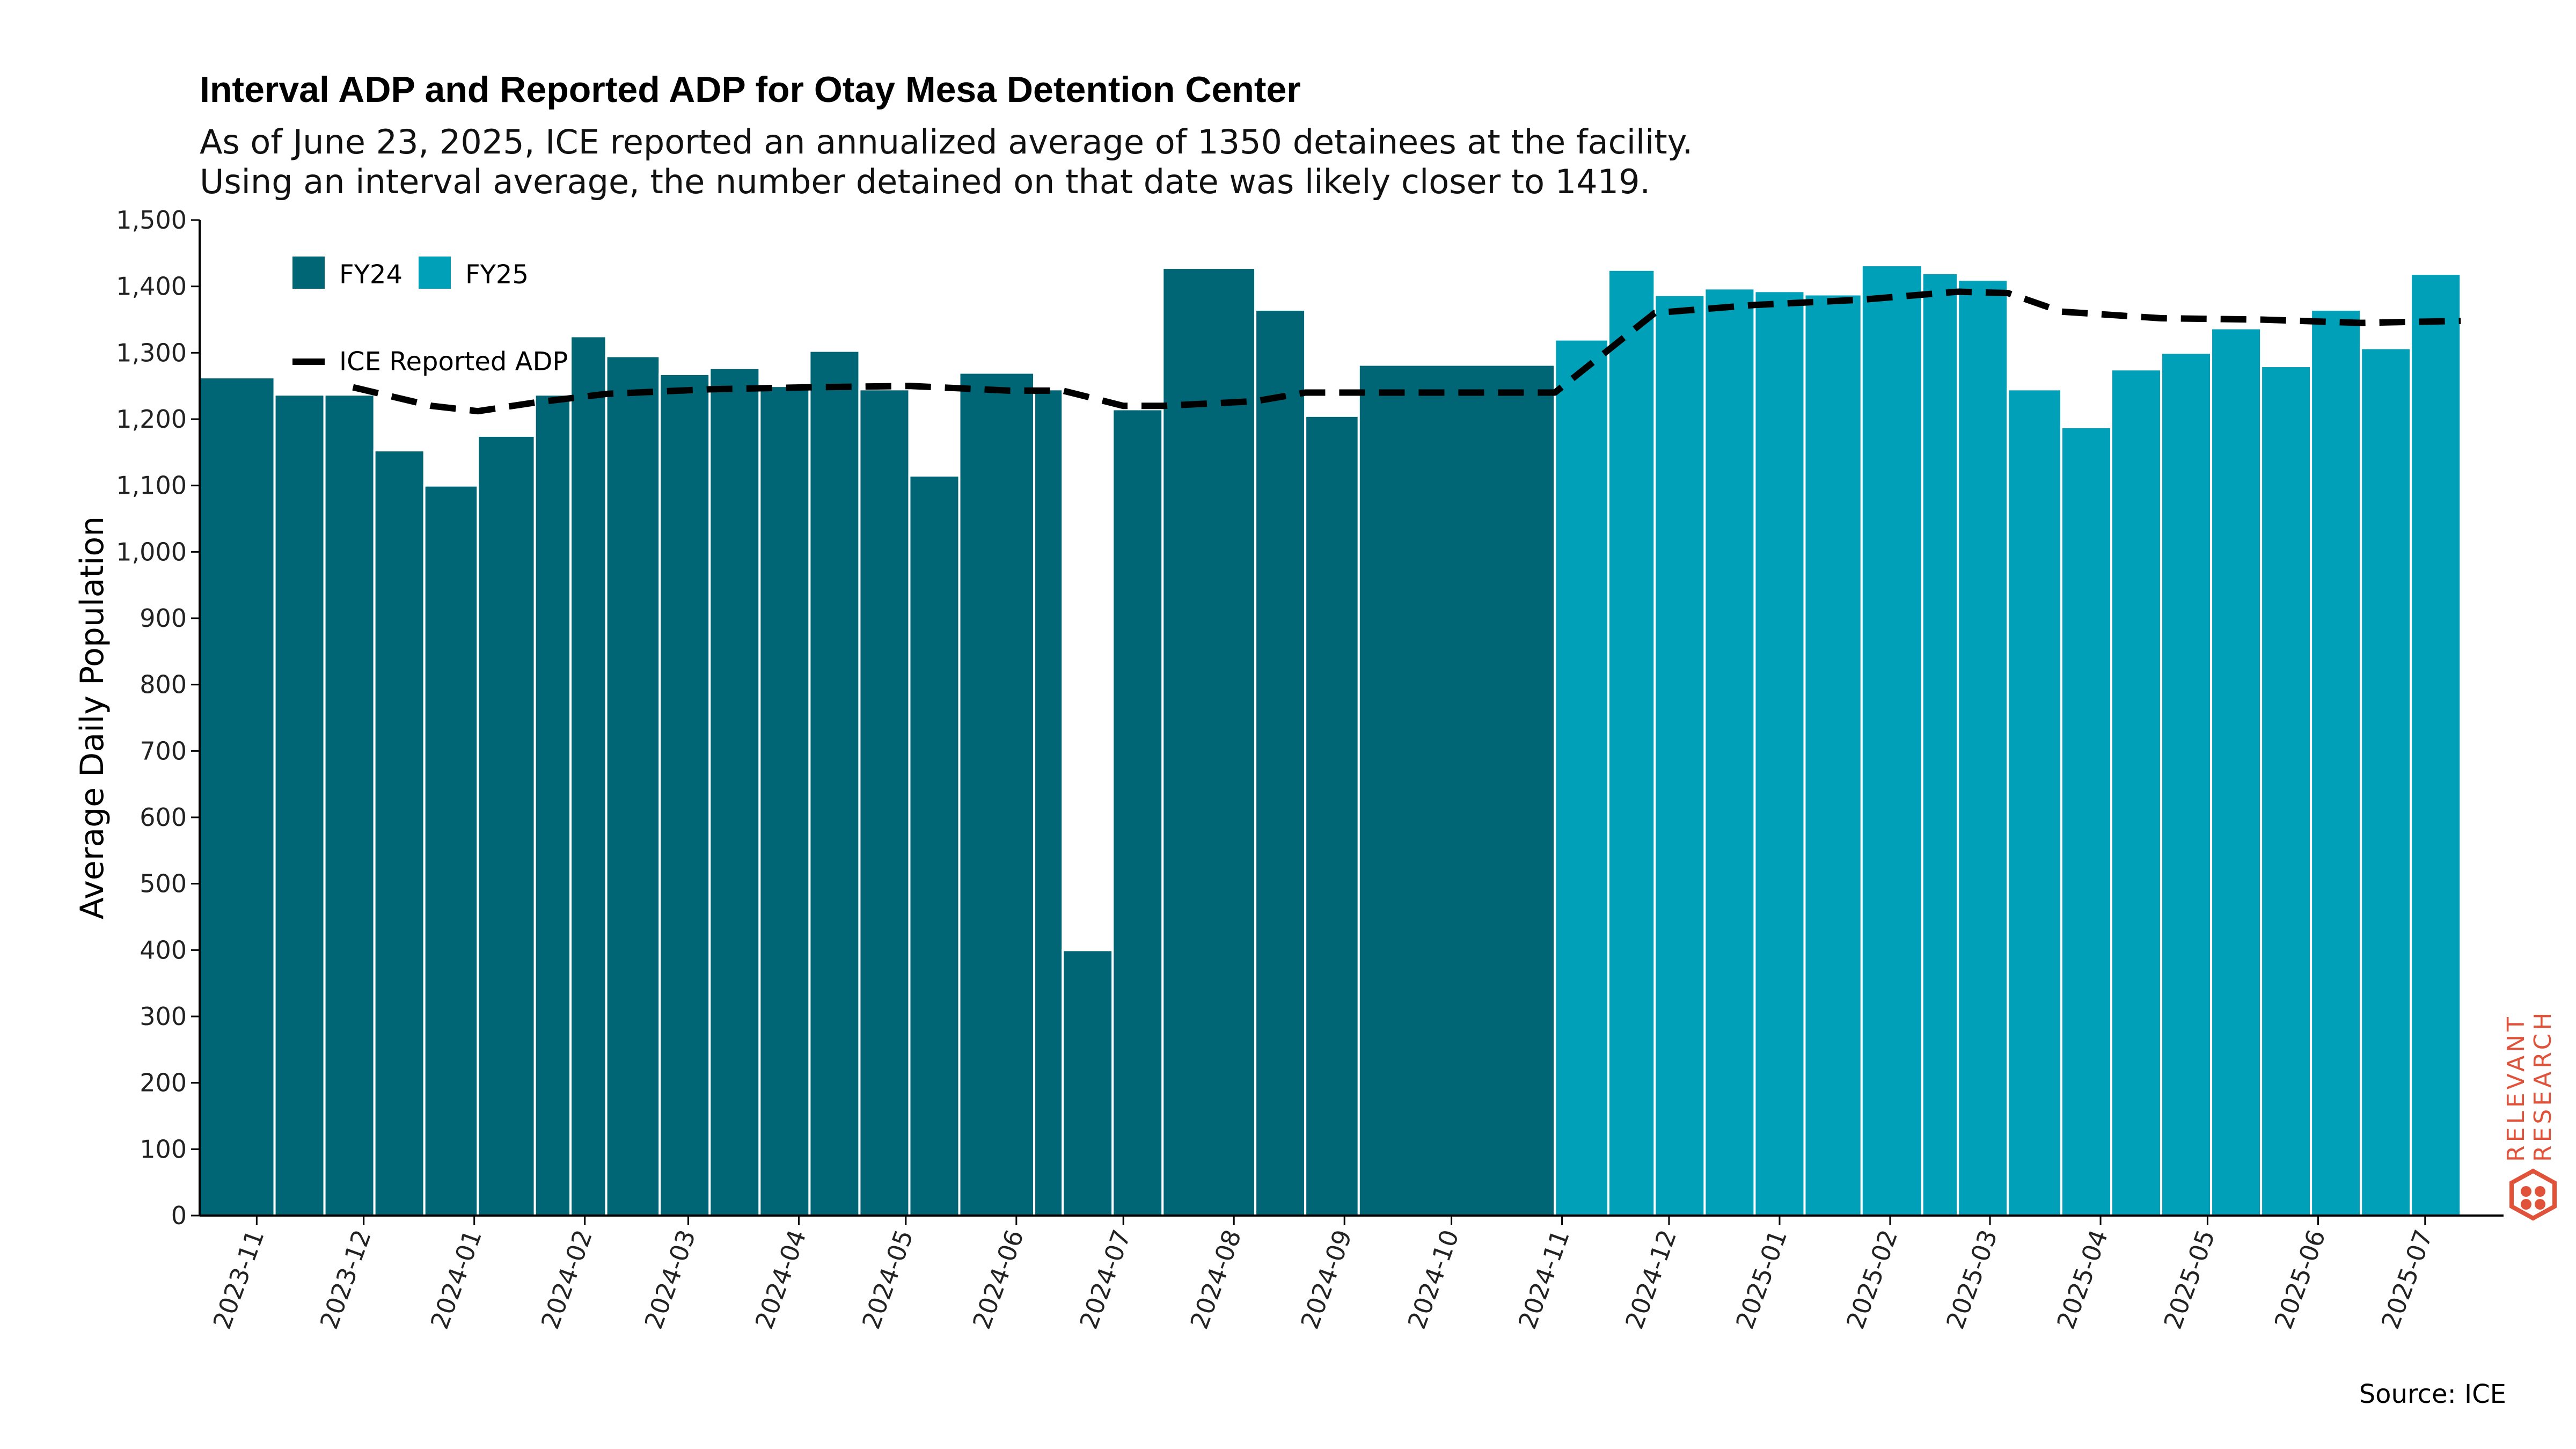  I want to click on hexagon-logo-icon, so click(2533, 1194).